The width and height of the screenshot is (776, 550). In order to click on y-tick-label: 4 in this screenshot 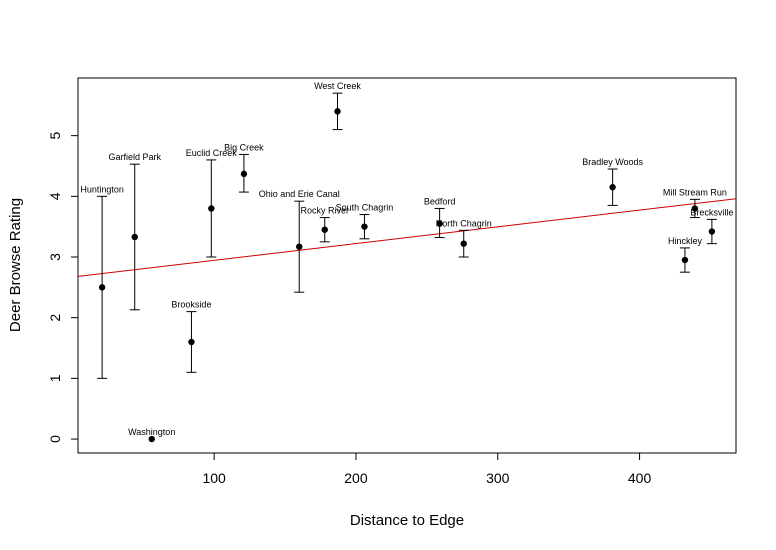, I will do `click(55, 196)`.